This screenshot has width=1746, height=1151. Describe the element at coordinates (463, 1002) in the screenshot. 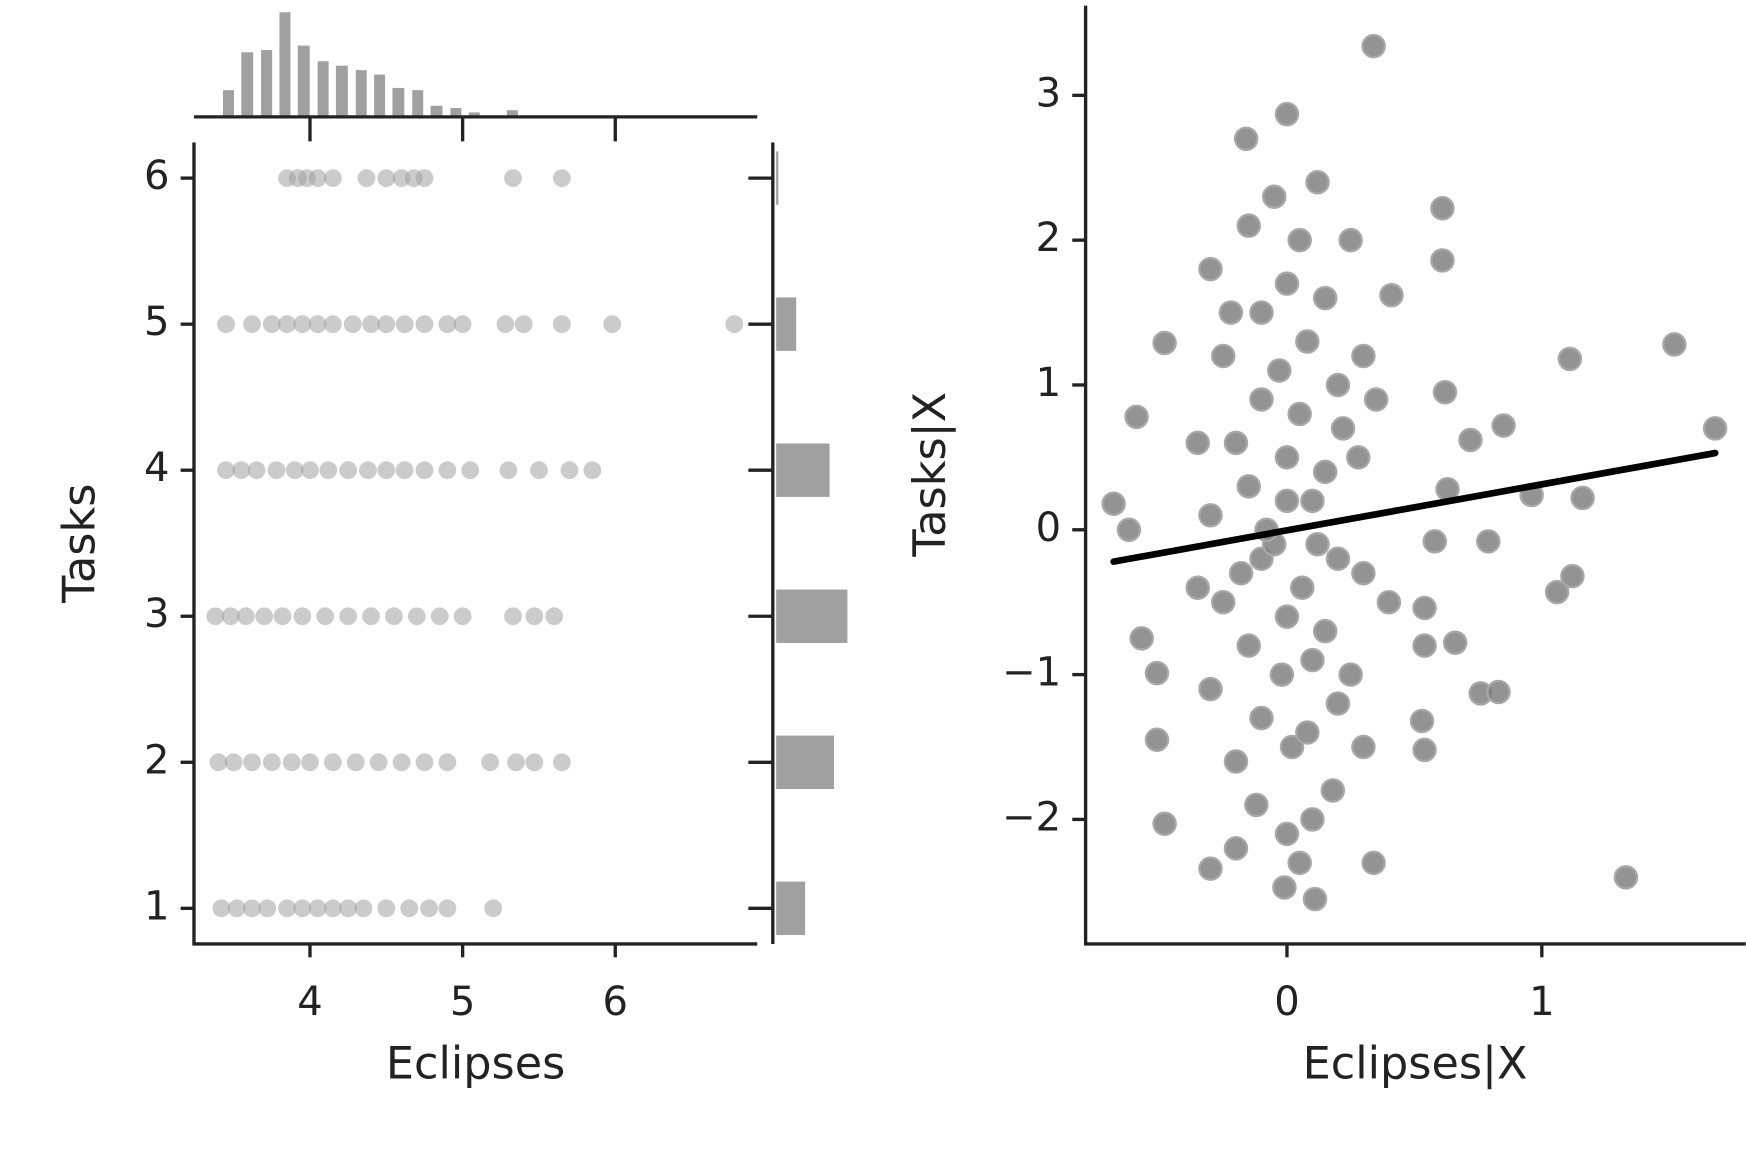

I see `x-tick-label: 5` at that location.